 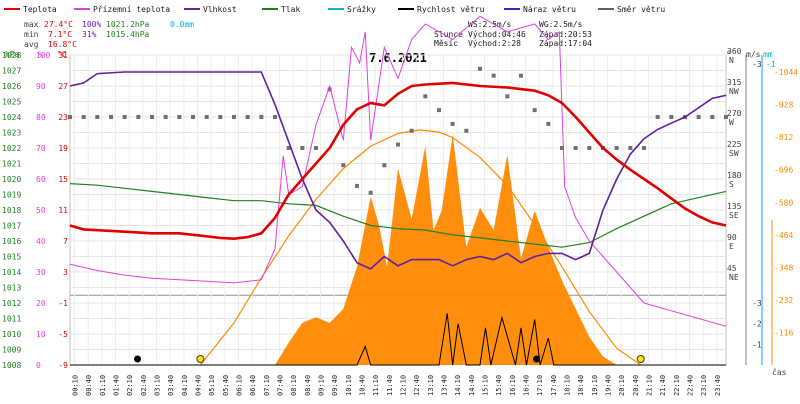 I want to click on time-tick-label: 14:40, so click(x=472, y=385).